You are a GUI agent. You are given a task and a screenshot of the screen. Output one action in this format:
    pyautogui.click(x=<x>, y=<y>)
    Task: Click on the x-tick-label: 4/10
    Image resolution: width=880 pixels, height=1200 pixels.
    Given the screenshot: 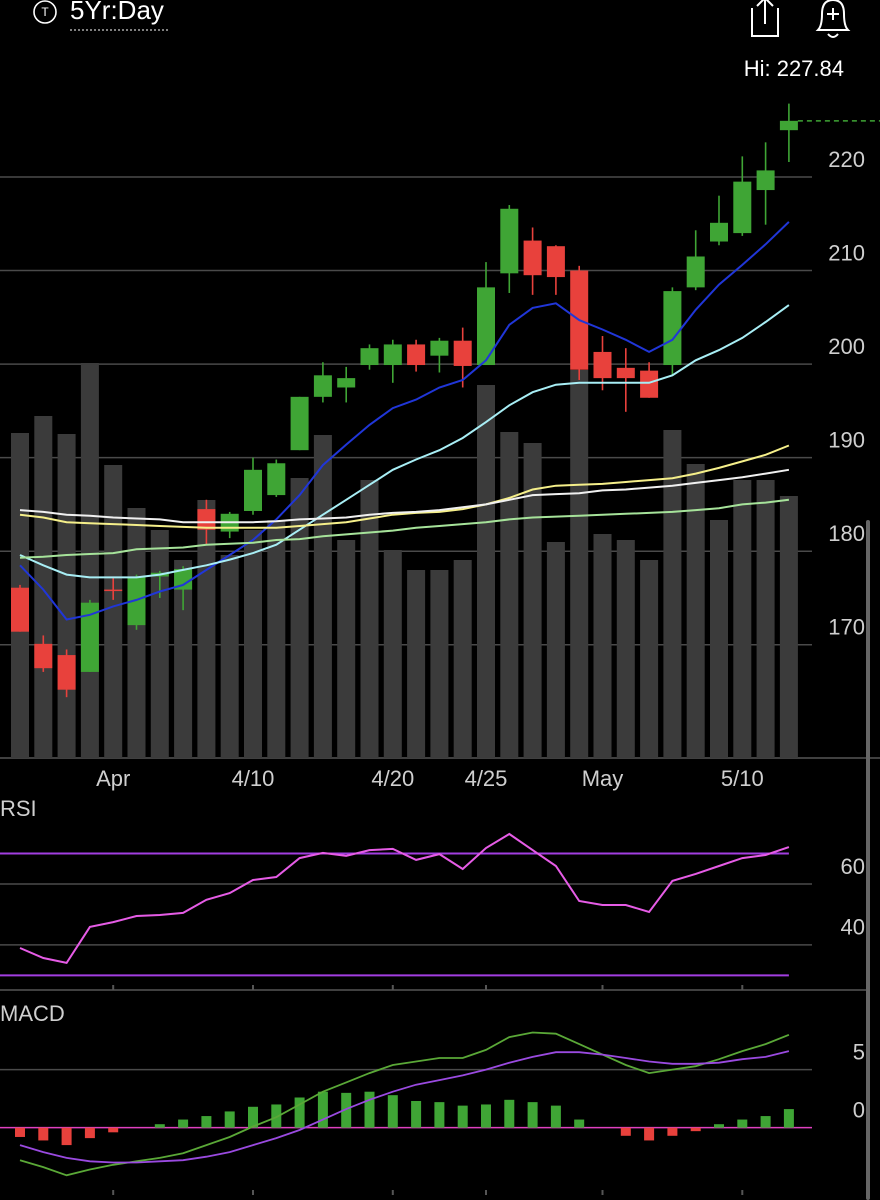 What is the action you would take?
    pyautogui.click(x=253, y=778)
    